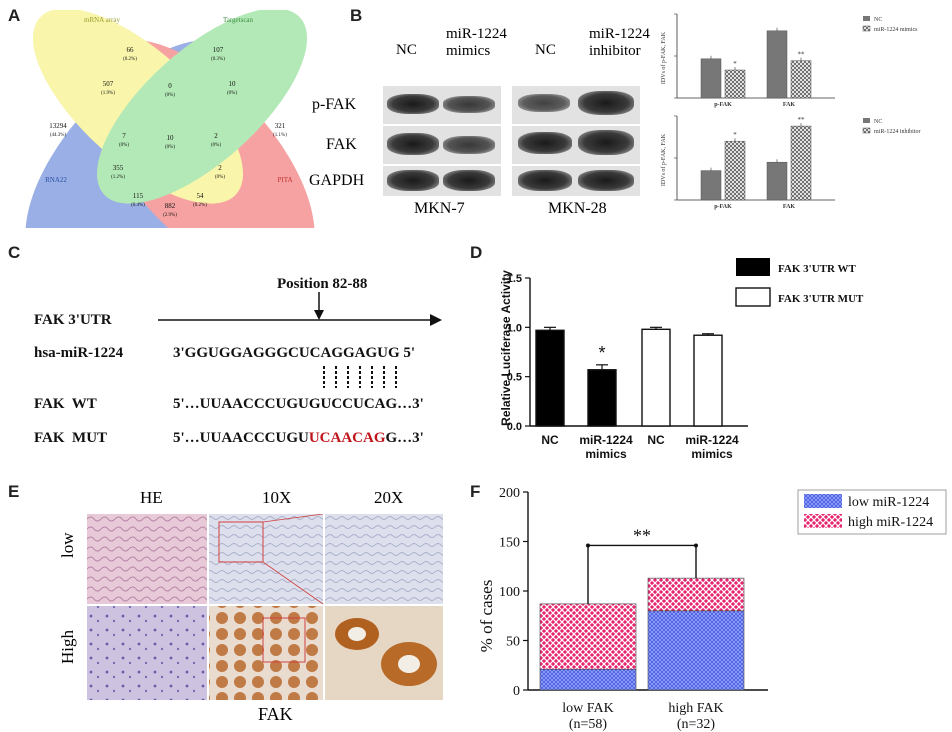 The width and height of the screenshot is (952, 732). I want to click on ihc-20x-low, so click(384, 559).